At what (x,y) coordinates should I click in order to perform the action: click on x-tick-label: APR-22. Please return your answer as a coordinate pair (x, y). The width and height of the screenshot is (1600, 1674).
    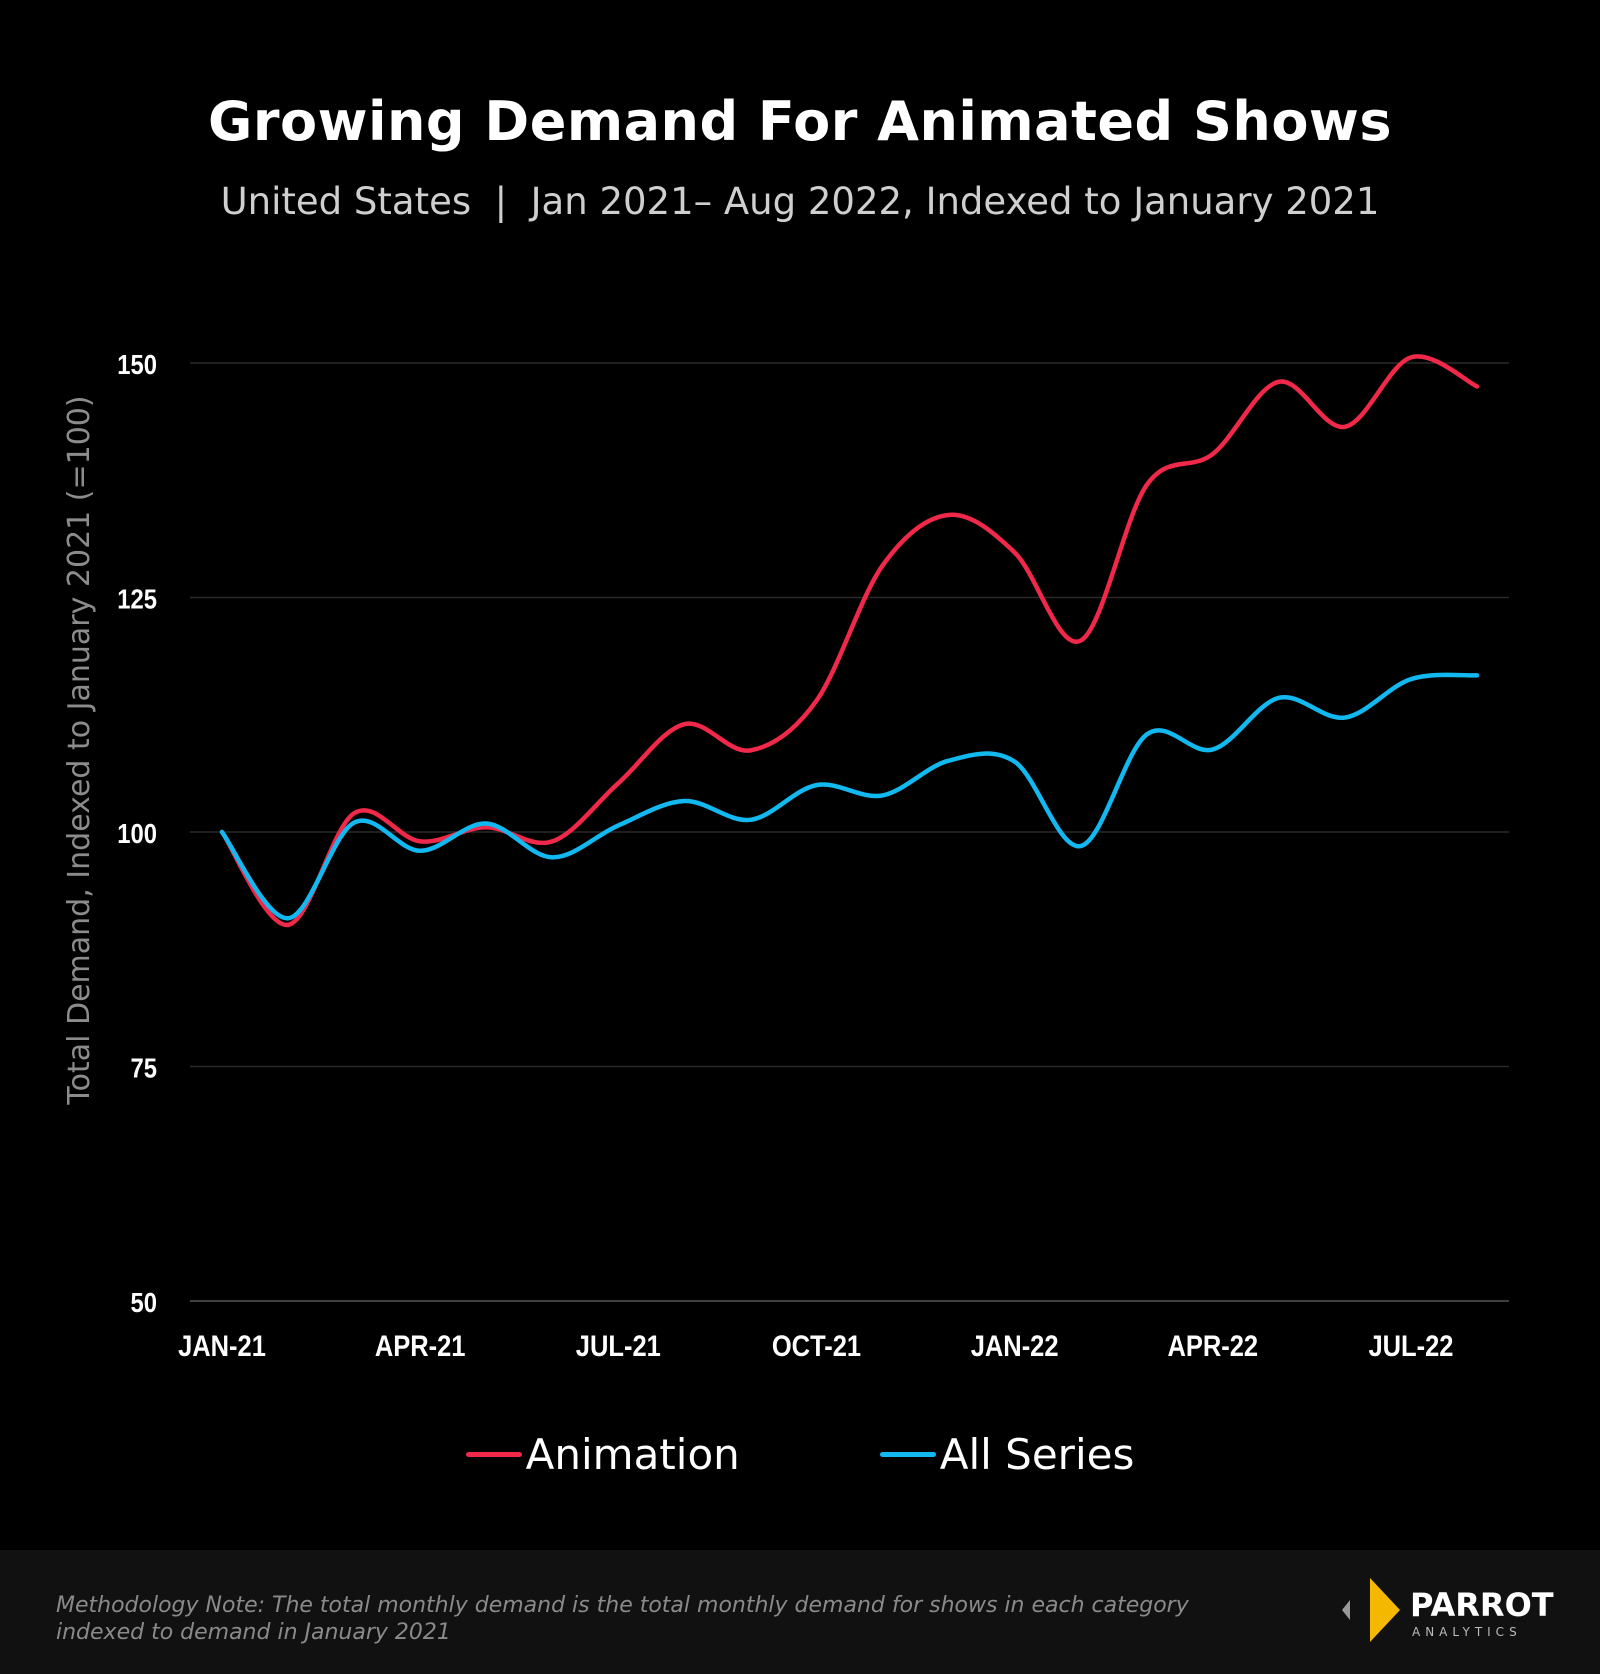
    Looking at the image, I should click on (1212, 1345).